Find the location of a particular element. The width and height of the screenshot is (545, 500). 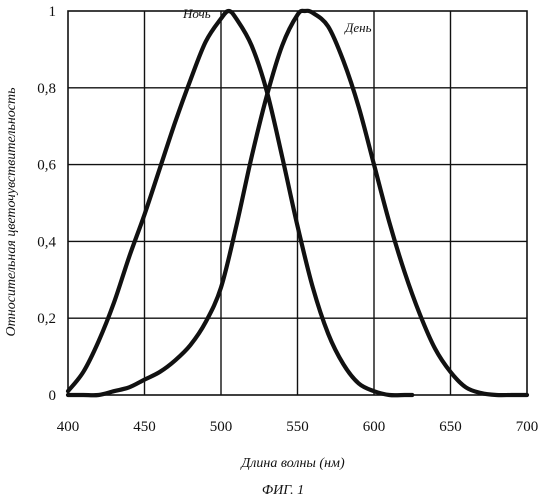

y-tick-label: 0,8 is located at coordinates (46, 89).